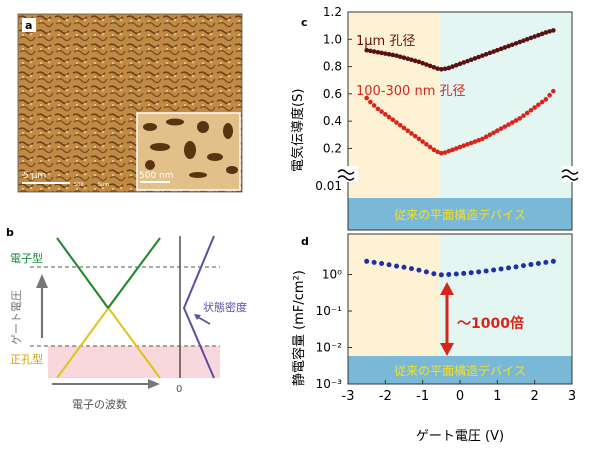 Image resolution: width=600 pixels, height=454 pixels. Describe the element at coordinates (385, 41) in the screenshot. I see `series-label-1um: 1μm 孔径` at that location.